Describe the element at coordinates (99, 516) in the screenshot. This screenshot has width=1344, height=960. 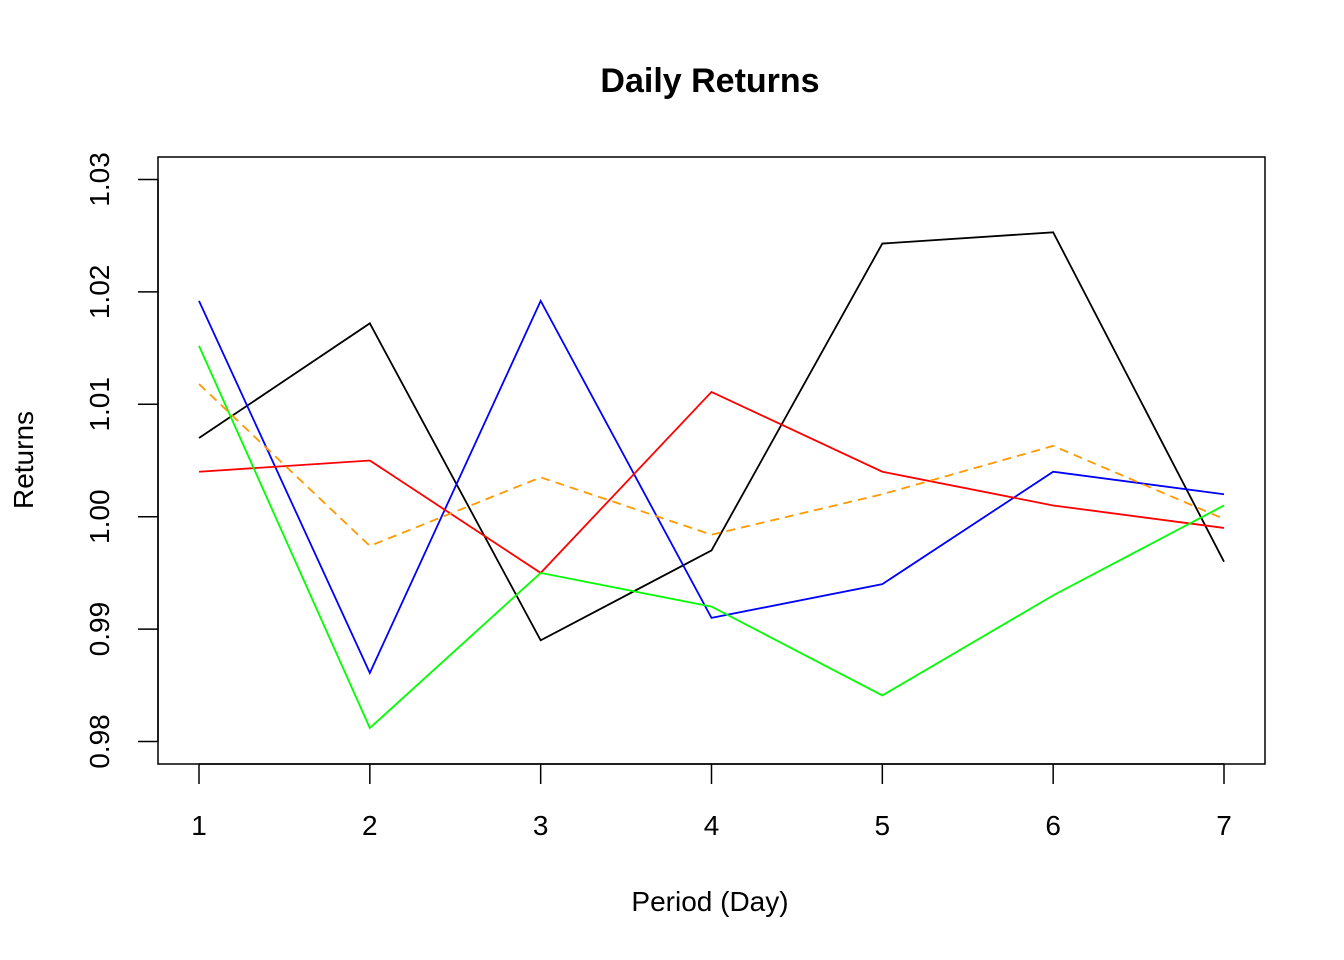
I see `y-tick-label: 1.00` at that location.